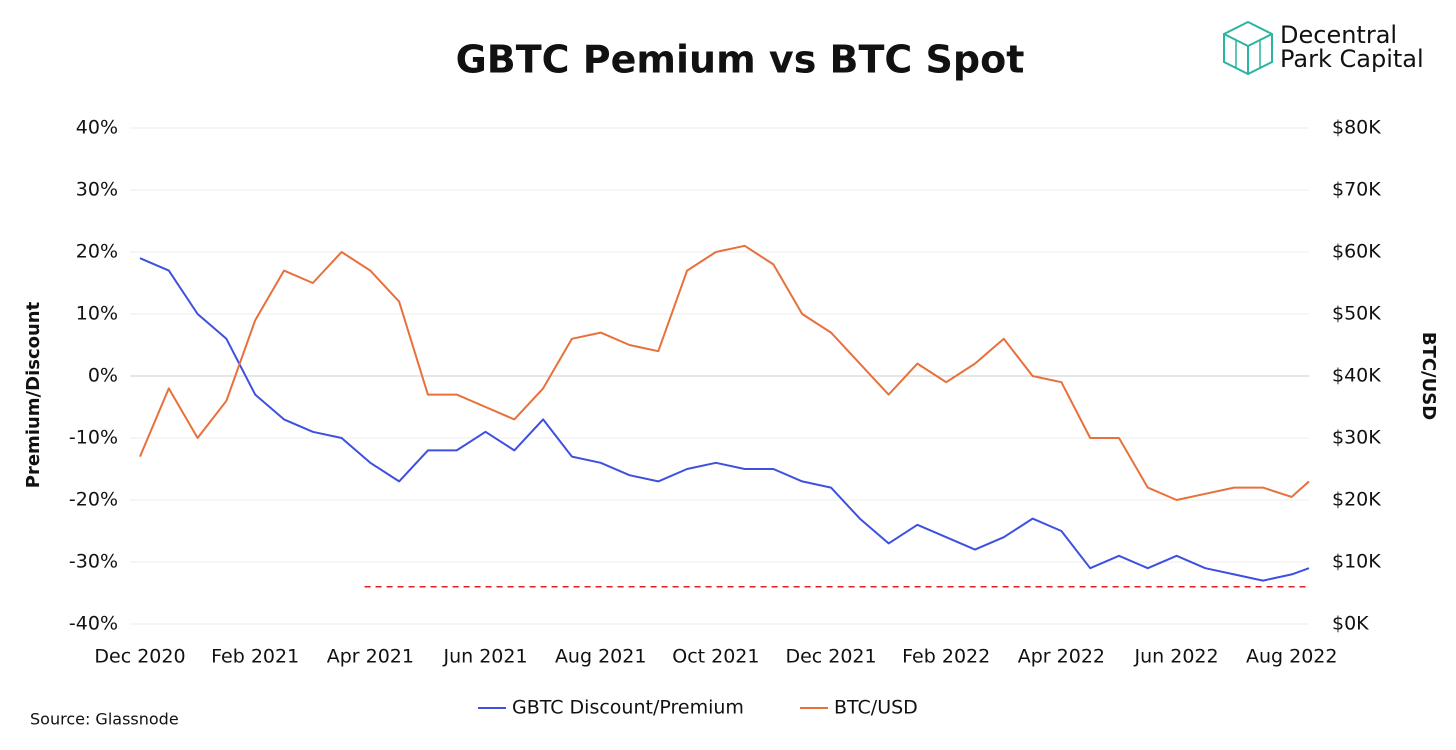  Describe the element at coordinates (484, 657) in the screenshot. I see `x-tick-label: Jun 2021` at that location.